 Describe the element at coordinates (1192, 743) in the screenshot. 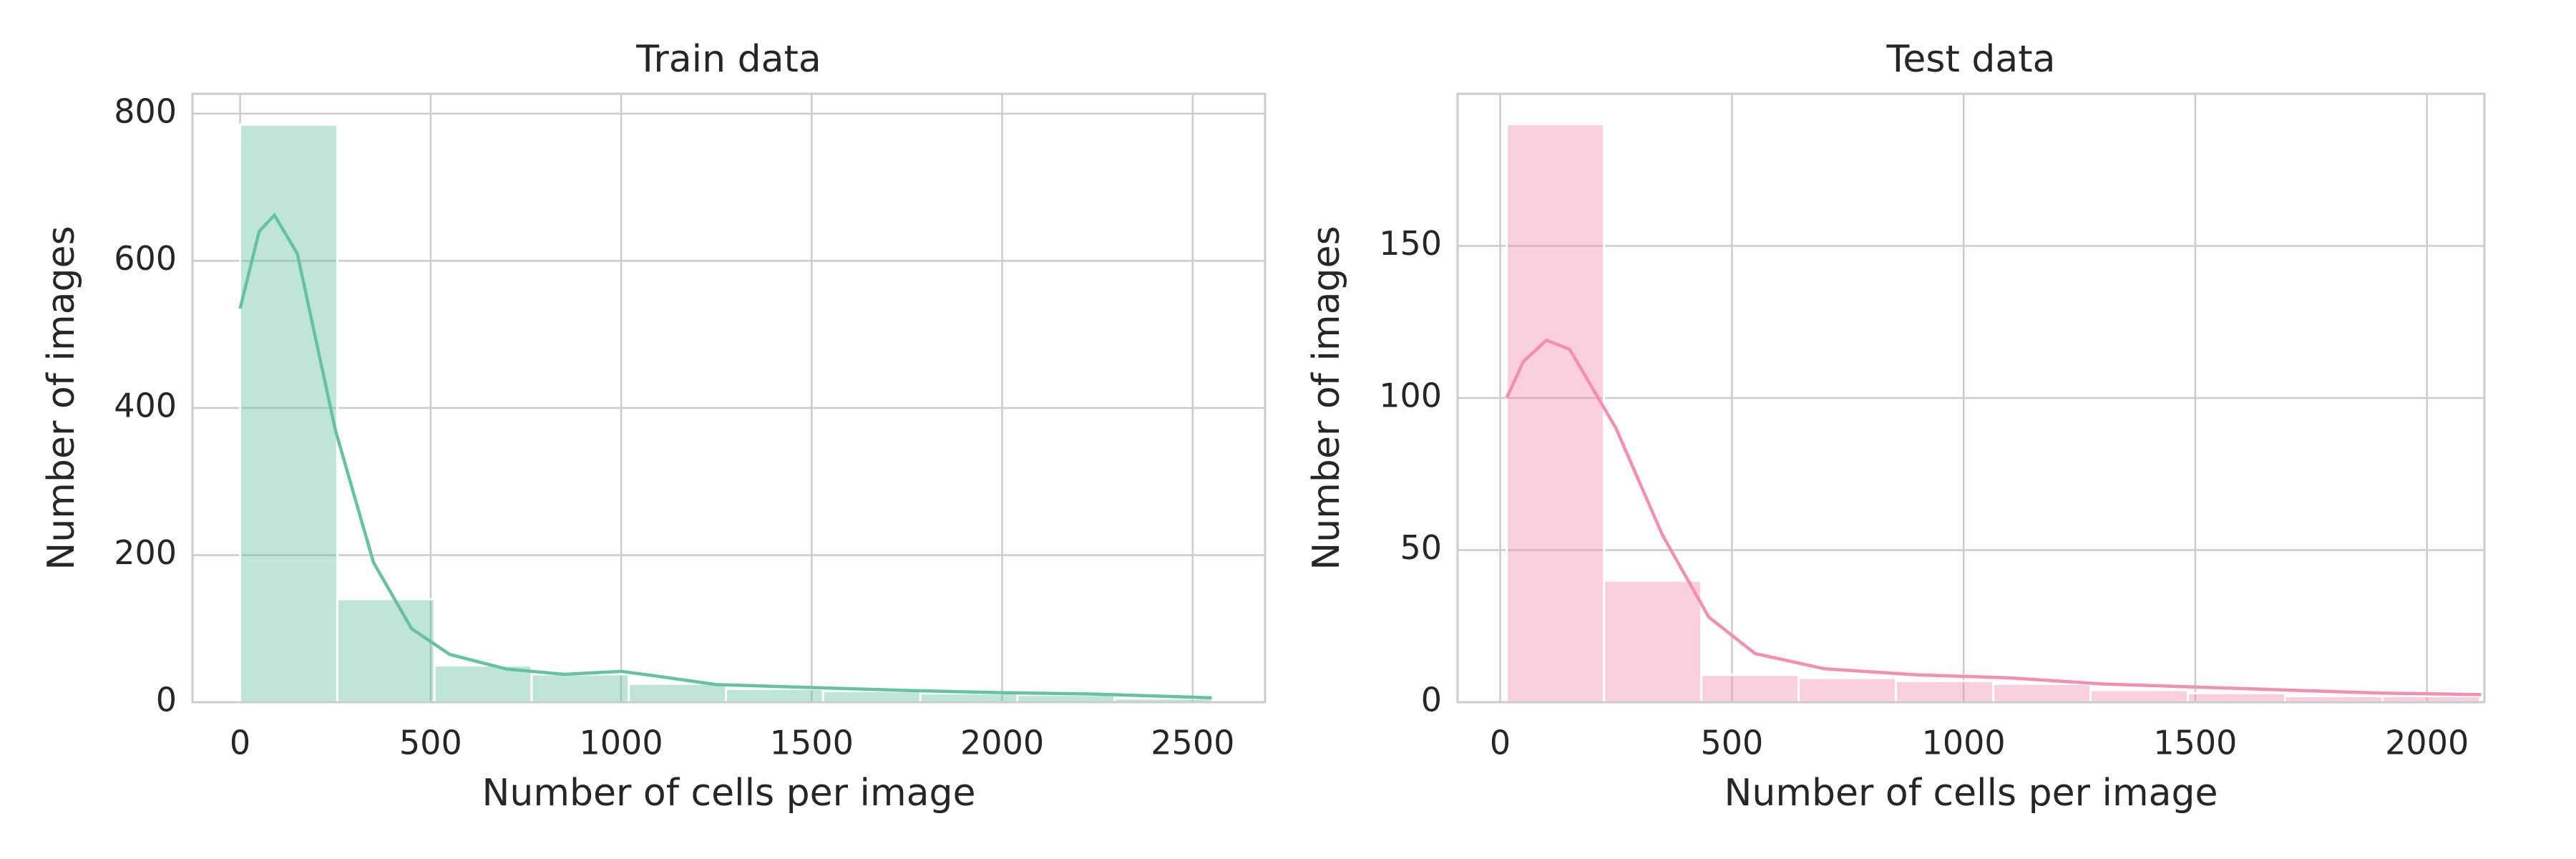

I see `x-tick-label: 2500` at that location.